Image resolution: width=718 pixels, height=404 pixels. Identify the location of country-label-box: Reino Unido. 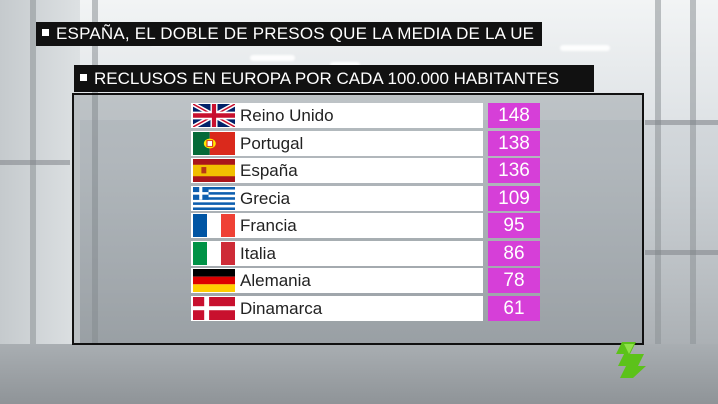
(337, 115).